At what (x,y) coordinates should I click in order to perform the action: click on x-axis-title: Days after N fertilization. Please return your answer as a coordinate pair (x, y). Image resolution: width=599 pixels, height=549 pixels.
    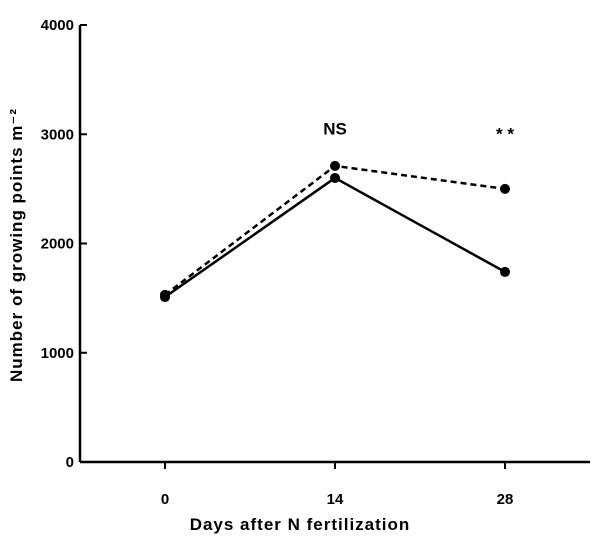
    Looking at the image, I should click on (300, 524).